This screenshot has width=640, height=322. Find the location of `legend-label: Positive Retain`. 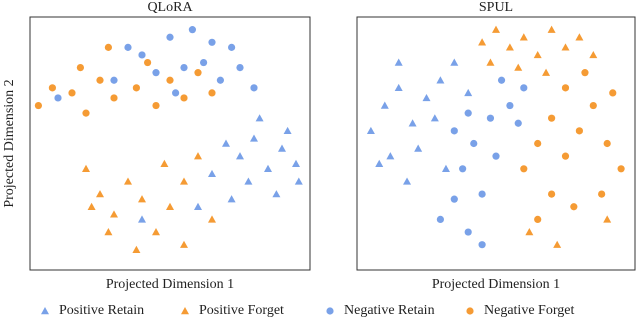

legend-label: Positive Retain is located at coordinates (101, 310).